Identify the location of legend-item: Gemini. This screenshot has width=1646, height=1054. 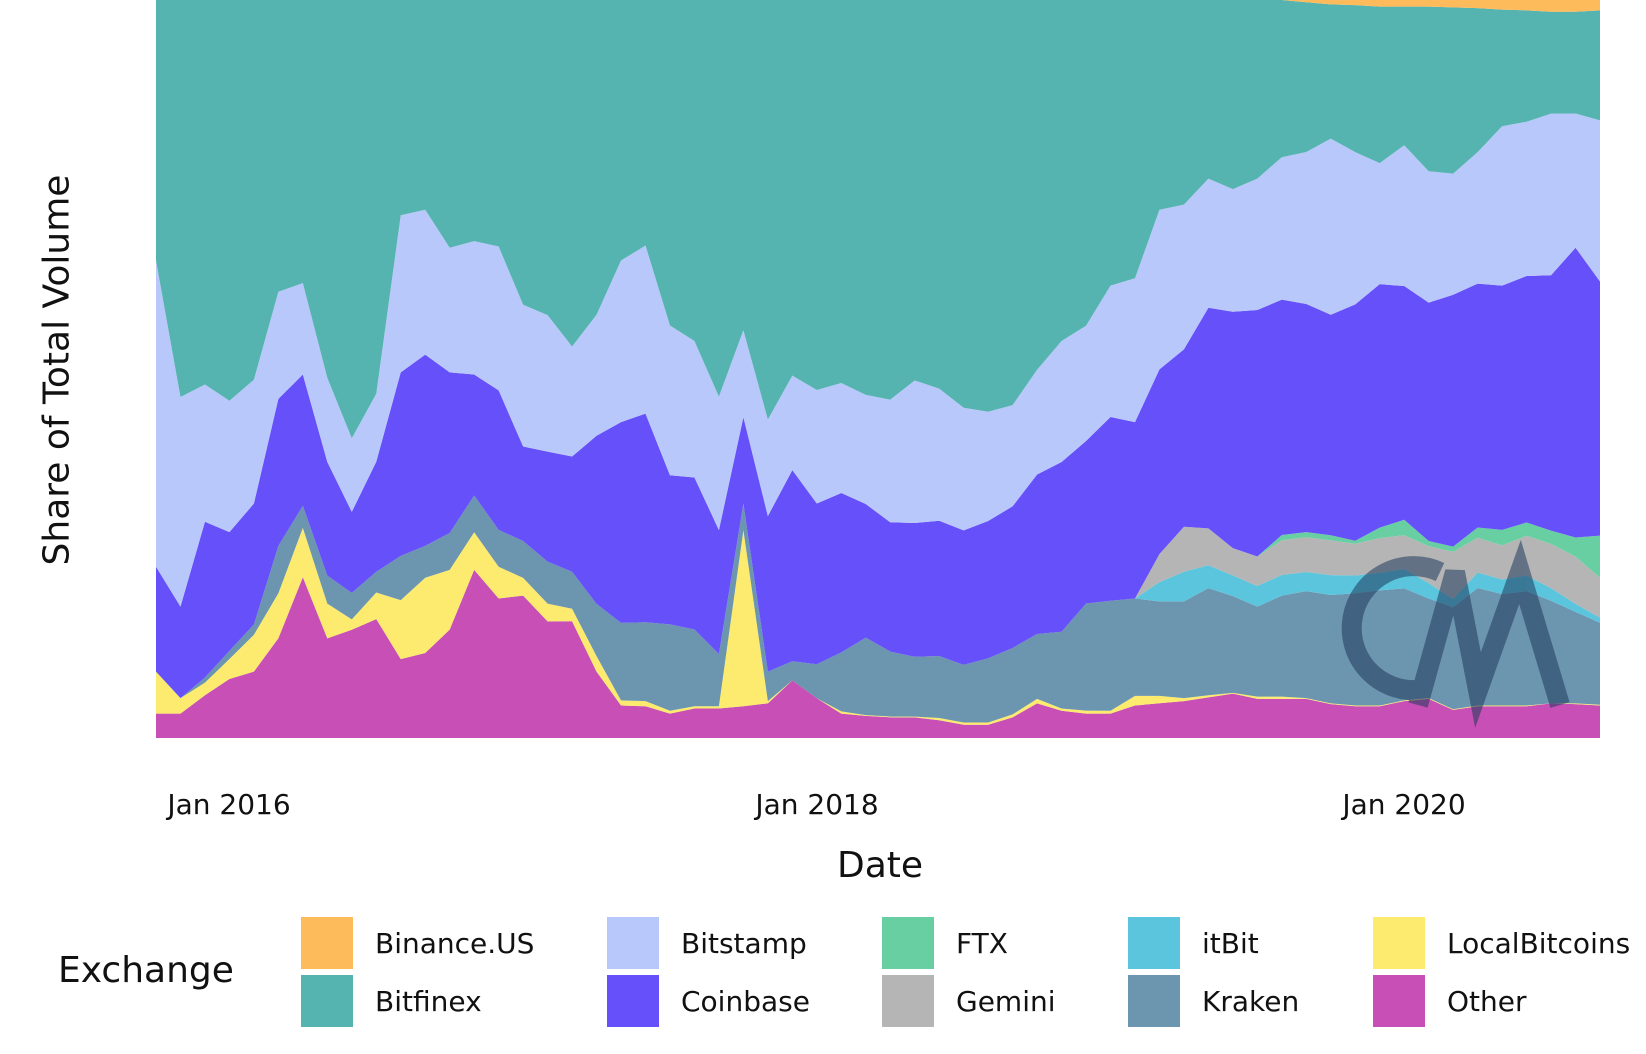
(969, 1001).